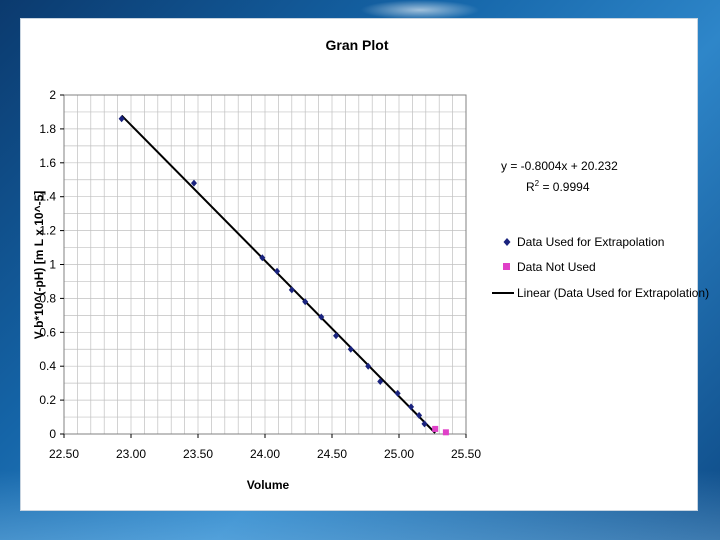 The image size is (720, 540). What do you see at coordinates (507, 242) in the screenshot?
I see `legend-diamond-marker` at bounding box center [507, 242].